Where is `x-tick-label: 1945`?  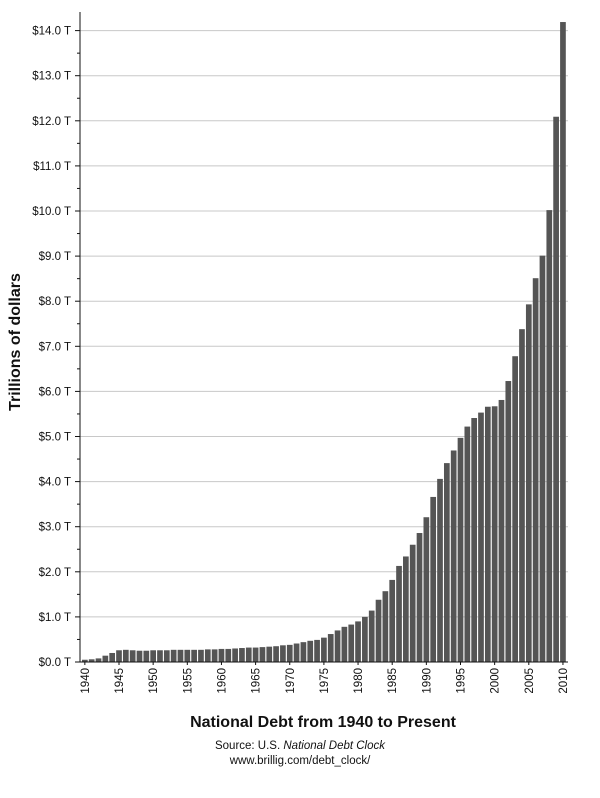
x-tick-label: 1945 is located at coordinates (120, 681).